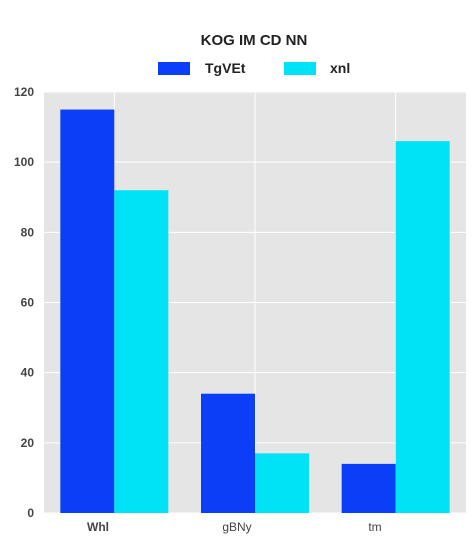  I want to click on legend-swatch-xnl, so click(300, 68).